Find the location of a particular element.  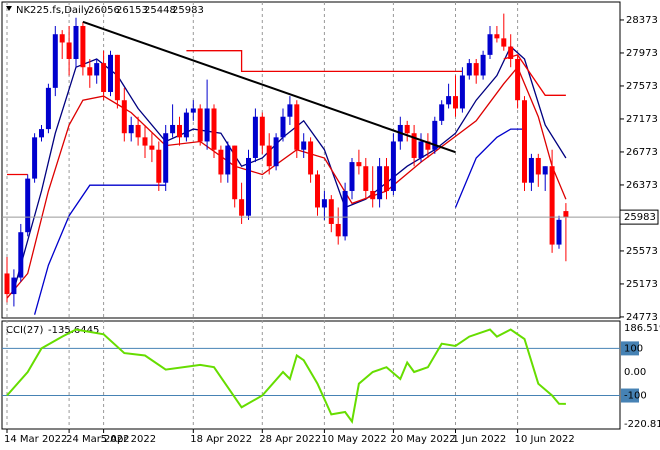

y-tick-label: 24773 is located at coordinates (642, 317).